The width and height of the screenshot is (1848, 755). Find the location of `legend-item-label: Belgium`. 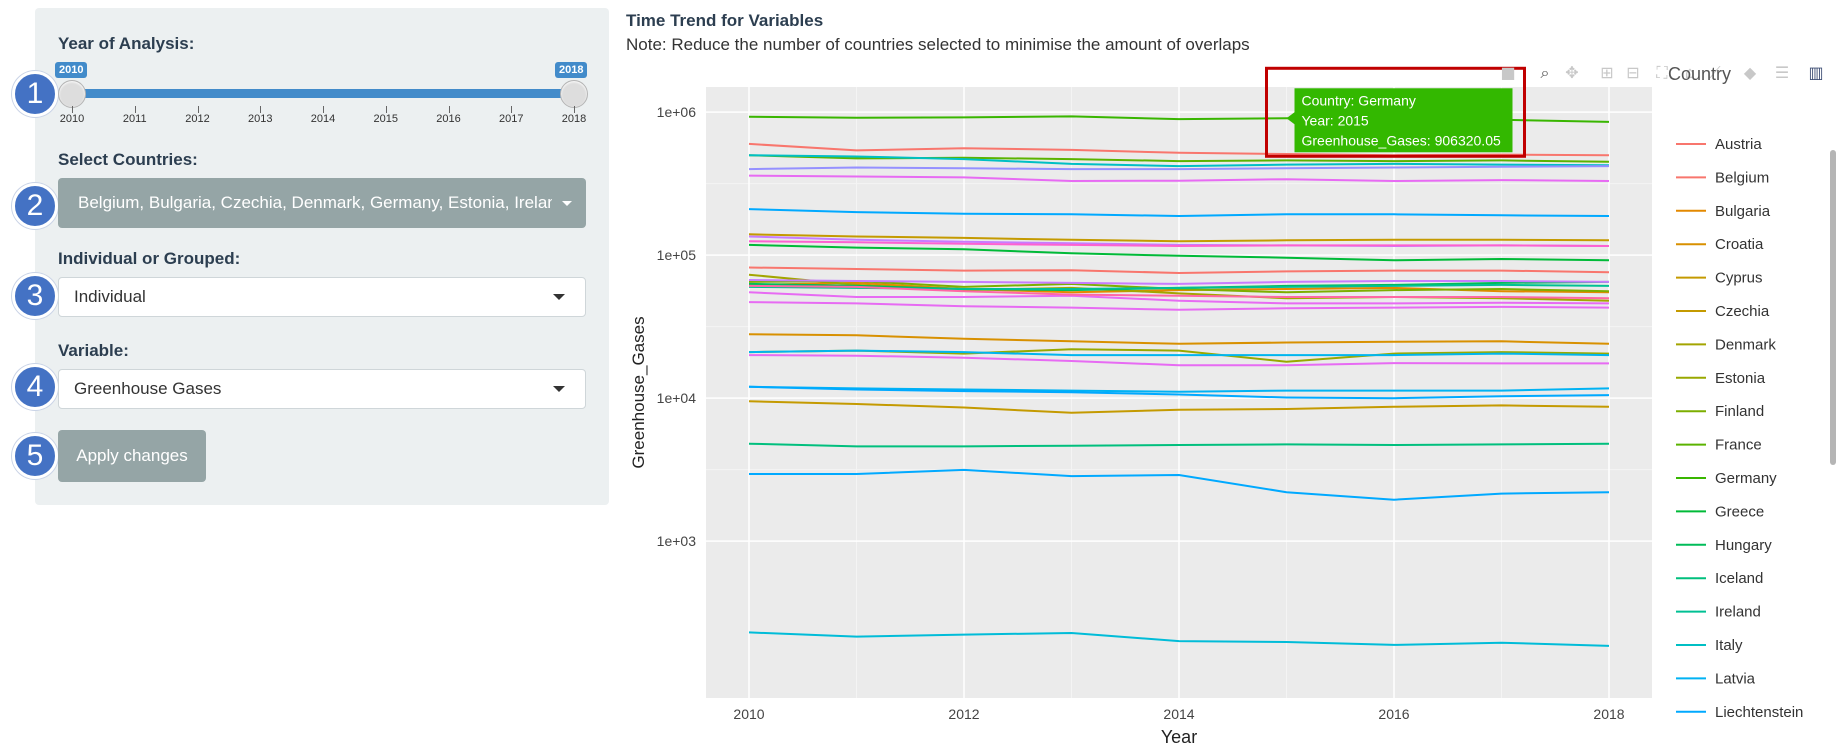

legend-item-label: Belgium is located at coordinates (1742, 177).